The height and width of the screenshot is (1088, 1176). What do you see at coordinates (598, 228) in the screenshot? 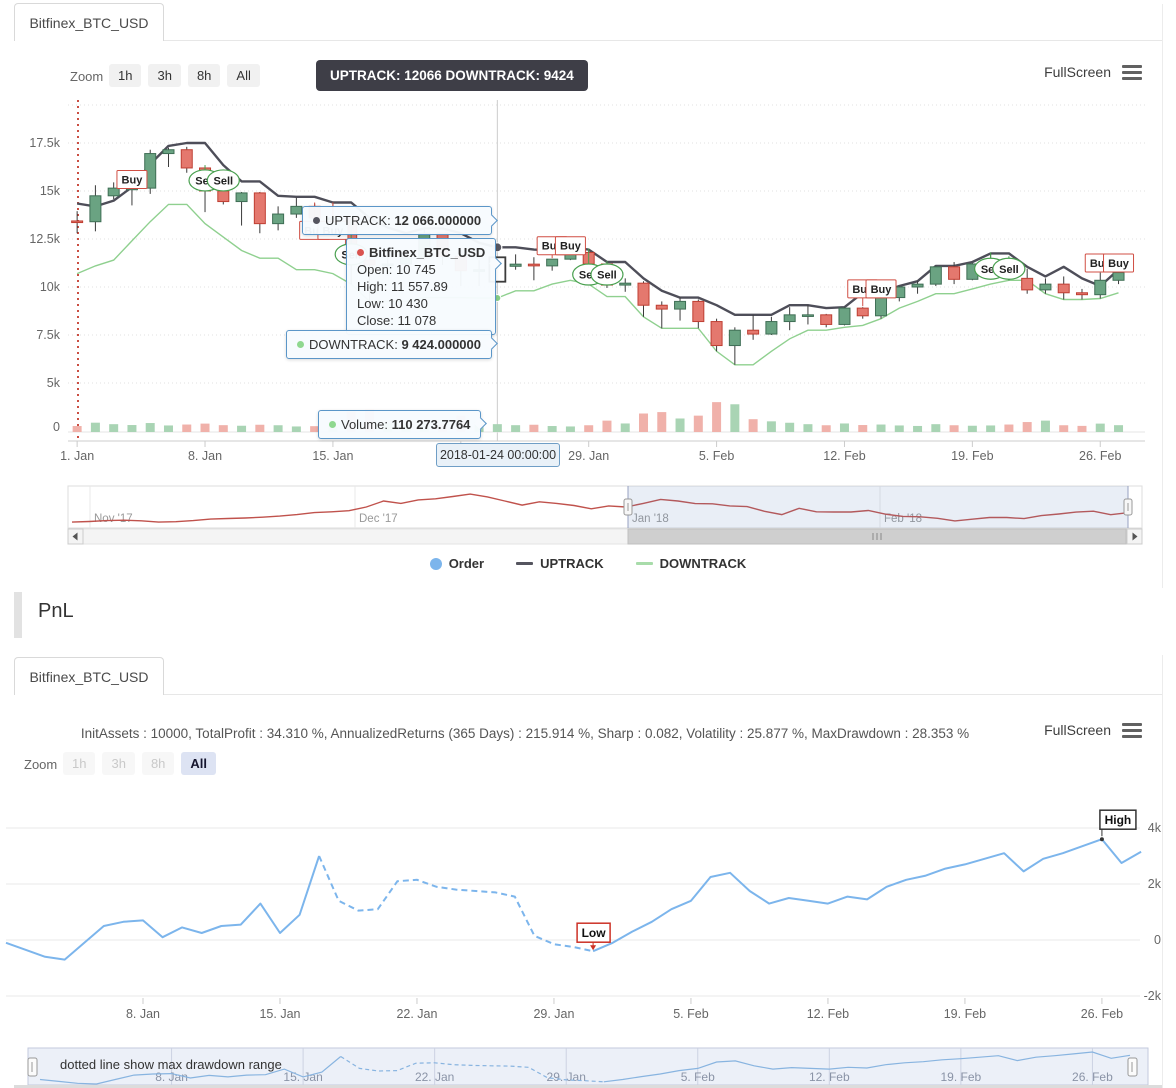
I see `uptrack-line` at bounding box center [598, 228].